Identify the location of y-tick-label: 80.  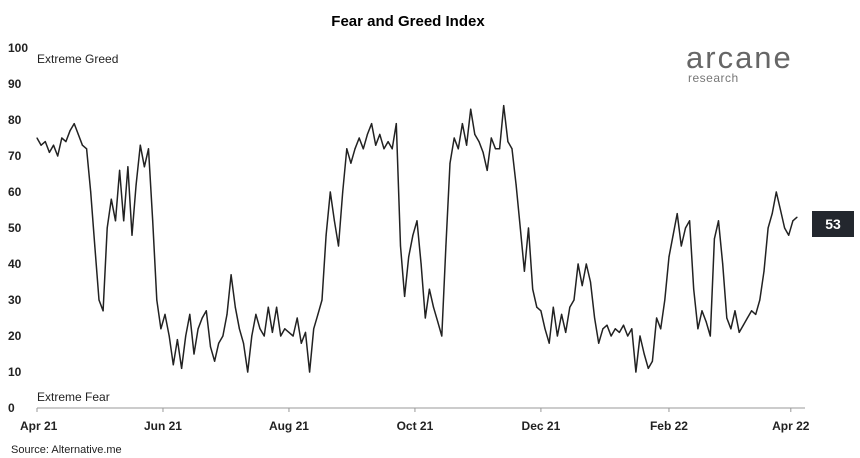
(15, 120).